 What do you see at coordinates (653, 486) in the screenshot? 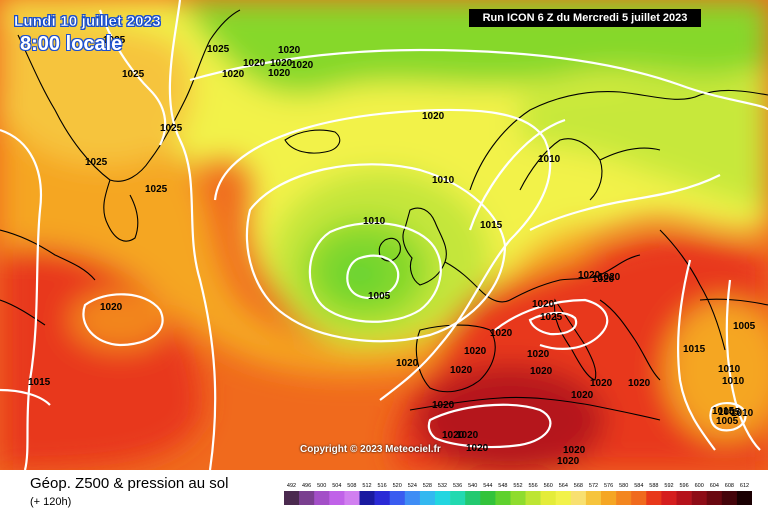
I see `scale-tick-label: 588` at bounding box center [653, 486].